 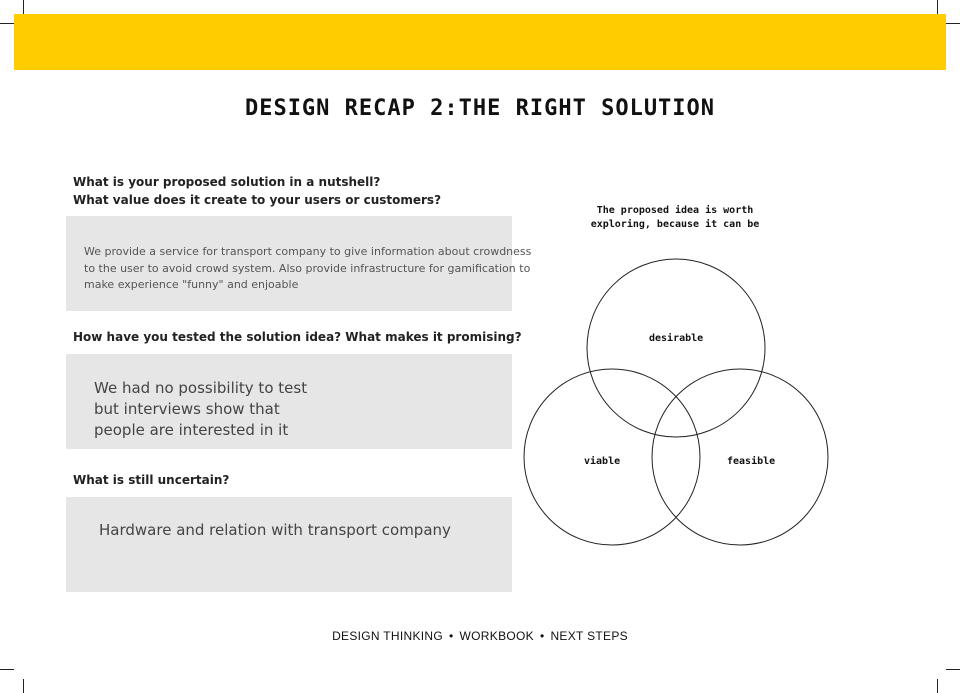 What do you see at coordinates (751, 461) in the screenshot?
I see `venn-label-feasible: feasible` at bounding box center [751, 461].